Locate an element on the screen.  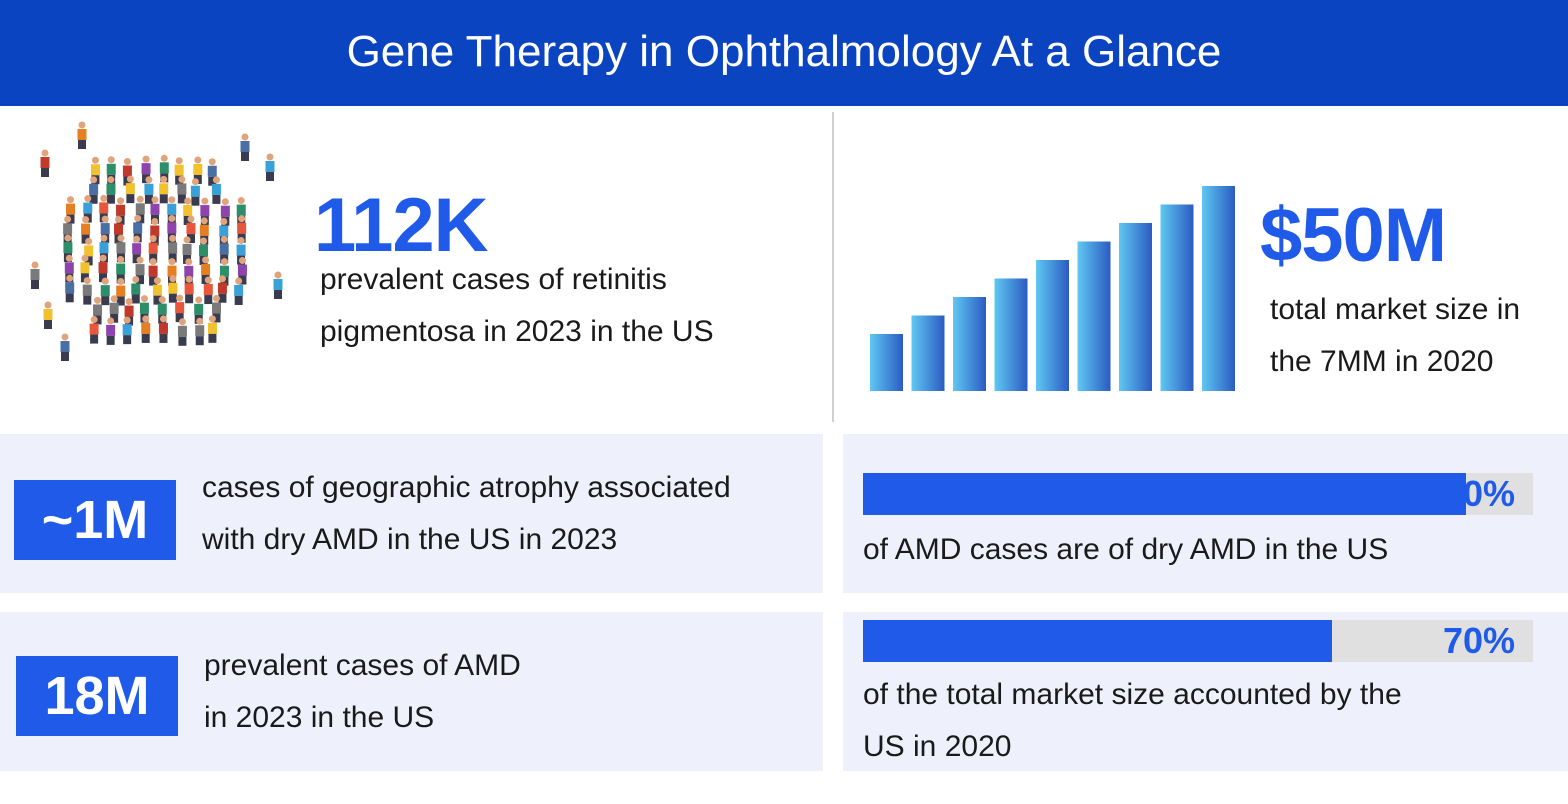
stat-figure: 112K is located at coordinates (401, 225).